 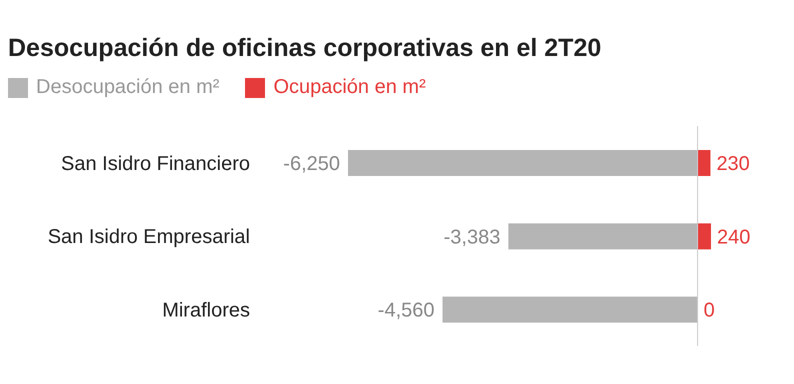 What do you see at coordinates (733, 237) in the screenshot?
I see `data-label: 240` at bounding box center [733, 237].